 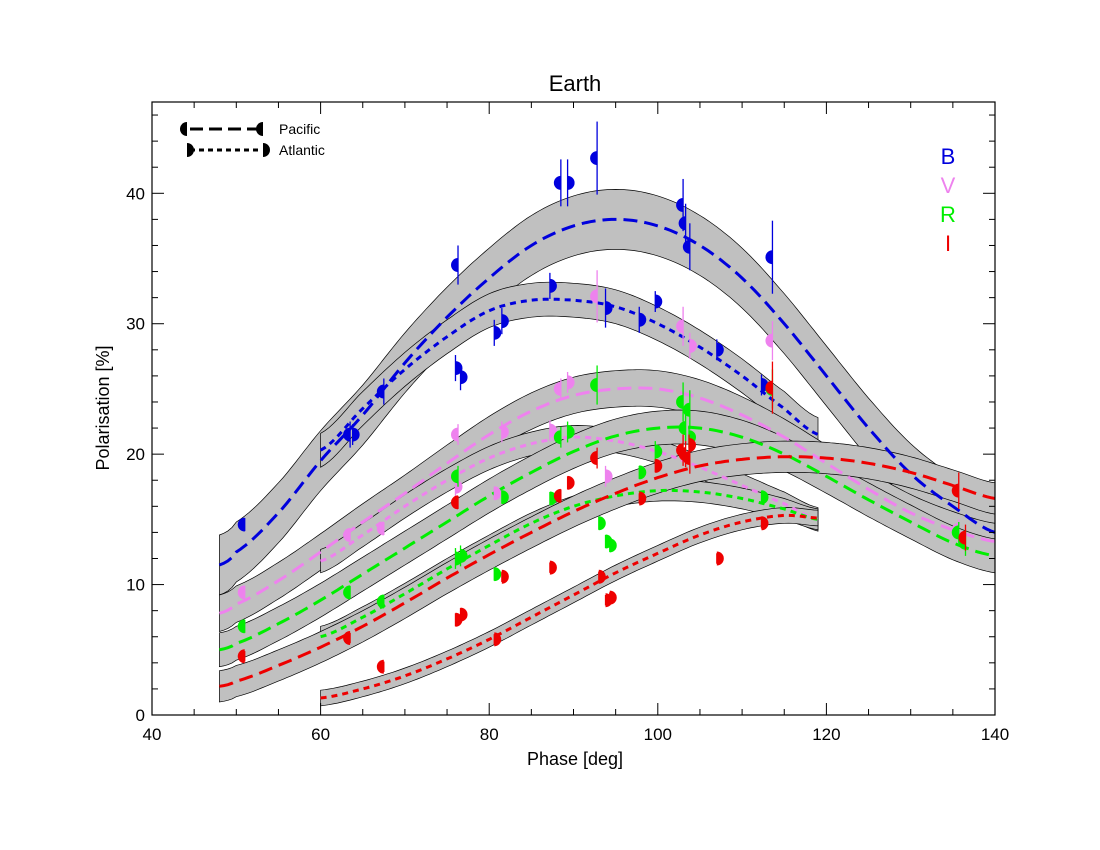 What do you see at coordinates (135, 324) in the screenshot?
I see `y-tick-label: 30` at bounding box center [135, 324].